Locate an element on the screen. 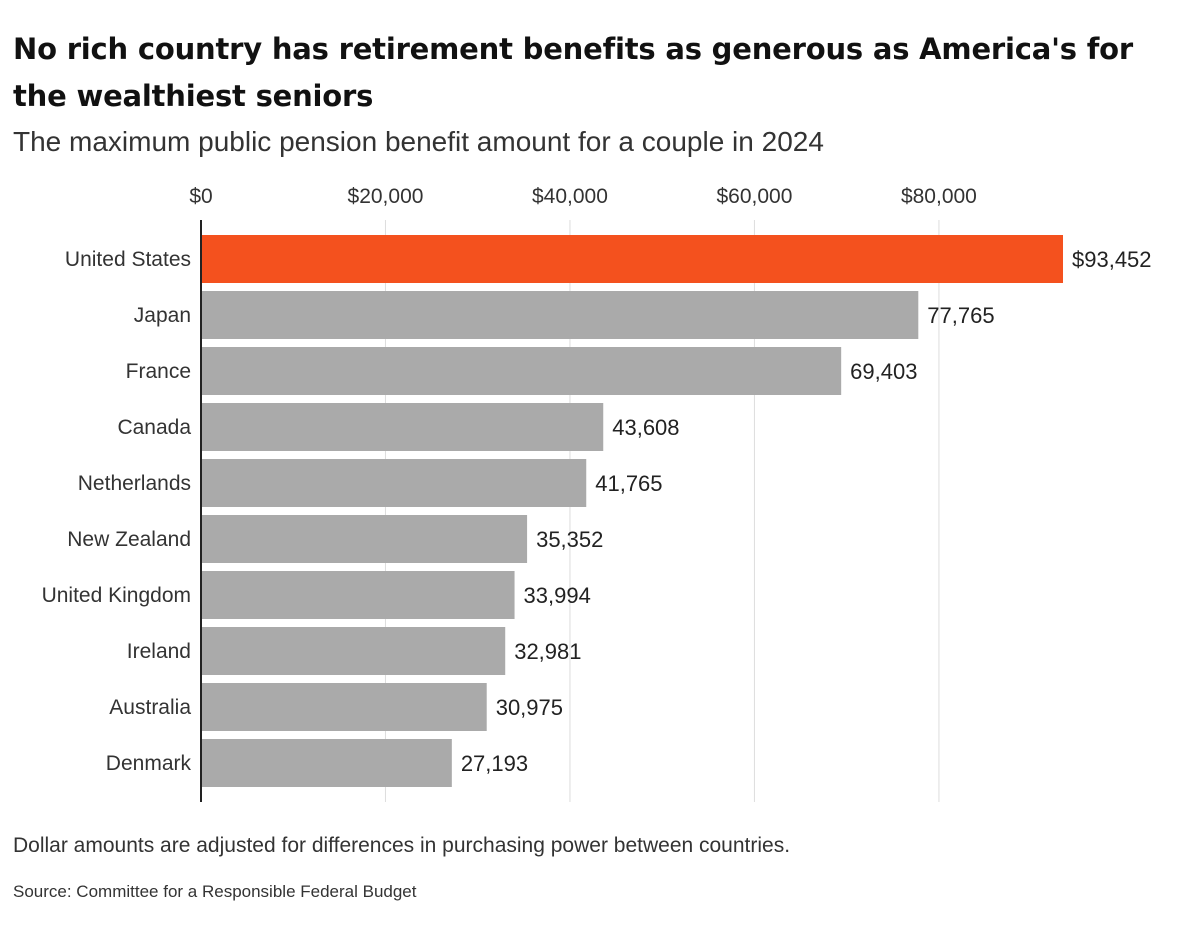 The width and height of the screenshot is (1199, 934). value-label: 33,994 is located at coordinates (557, 595).